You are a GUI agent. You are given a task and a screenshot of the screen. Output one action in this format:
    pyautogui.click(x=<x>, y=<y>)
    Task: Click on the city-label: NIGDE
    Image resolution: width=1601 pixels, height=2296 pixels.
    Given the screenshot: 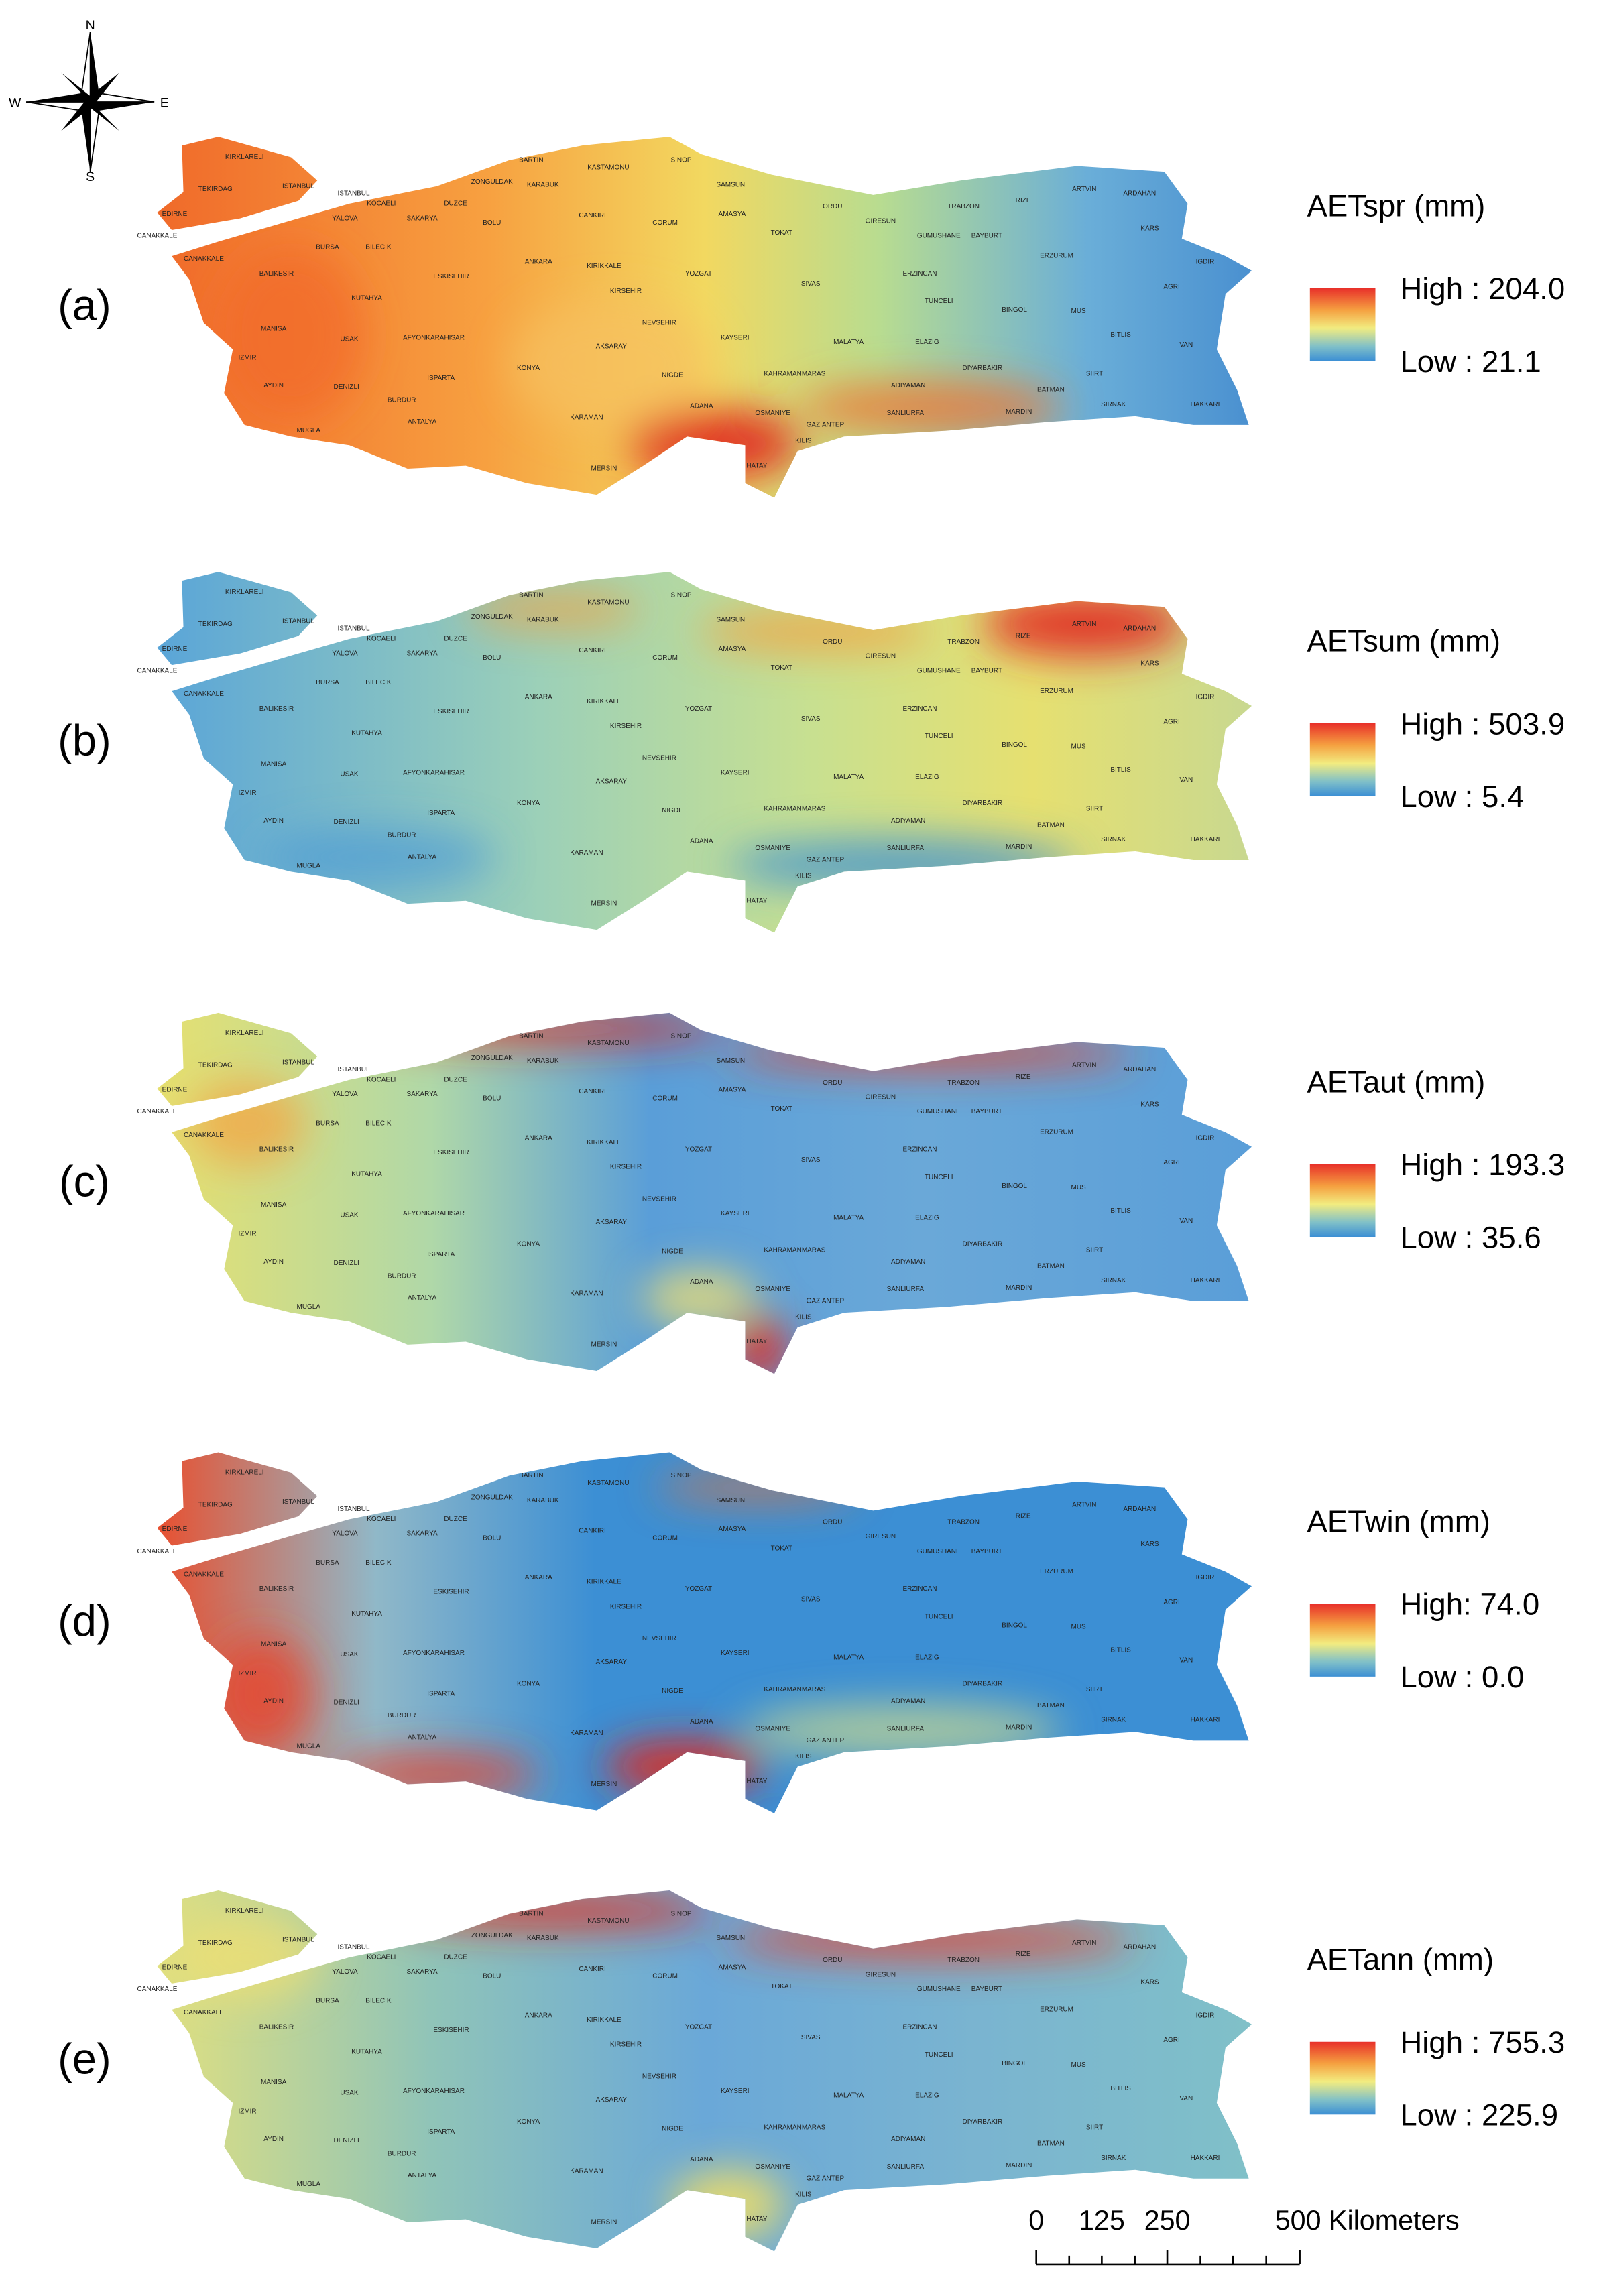 What is the action you would take?
    pyautogui.click(x=672, y=375)
    